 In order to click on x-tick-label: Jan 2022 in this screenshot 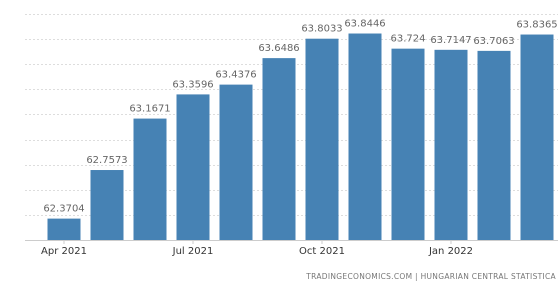, I will do `click(450, 251)`.